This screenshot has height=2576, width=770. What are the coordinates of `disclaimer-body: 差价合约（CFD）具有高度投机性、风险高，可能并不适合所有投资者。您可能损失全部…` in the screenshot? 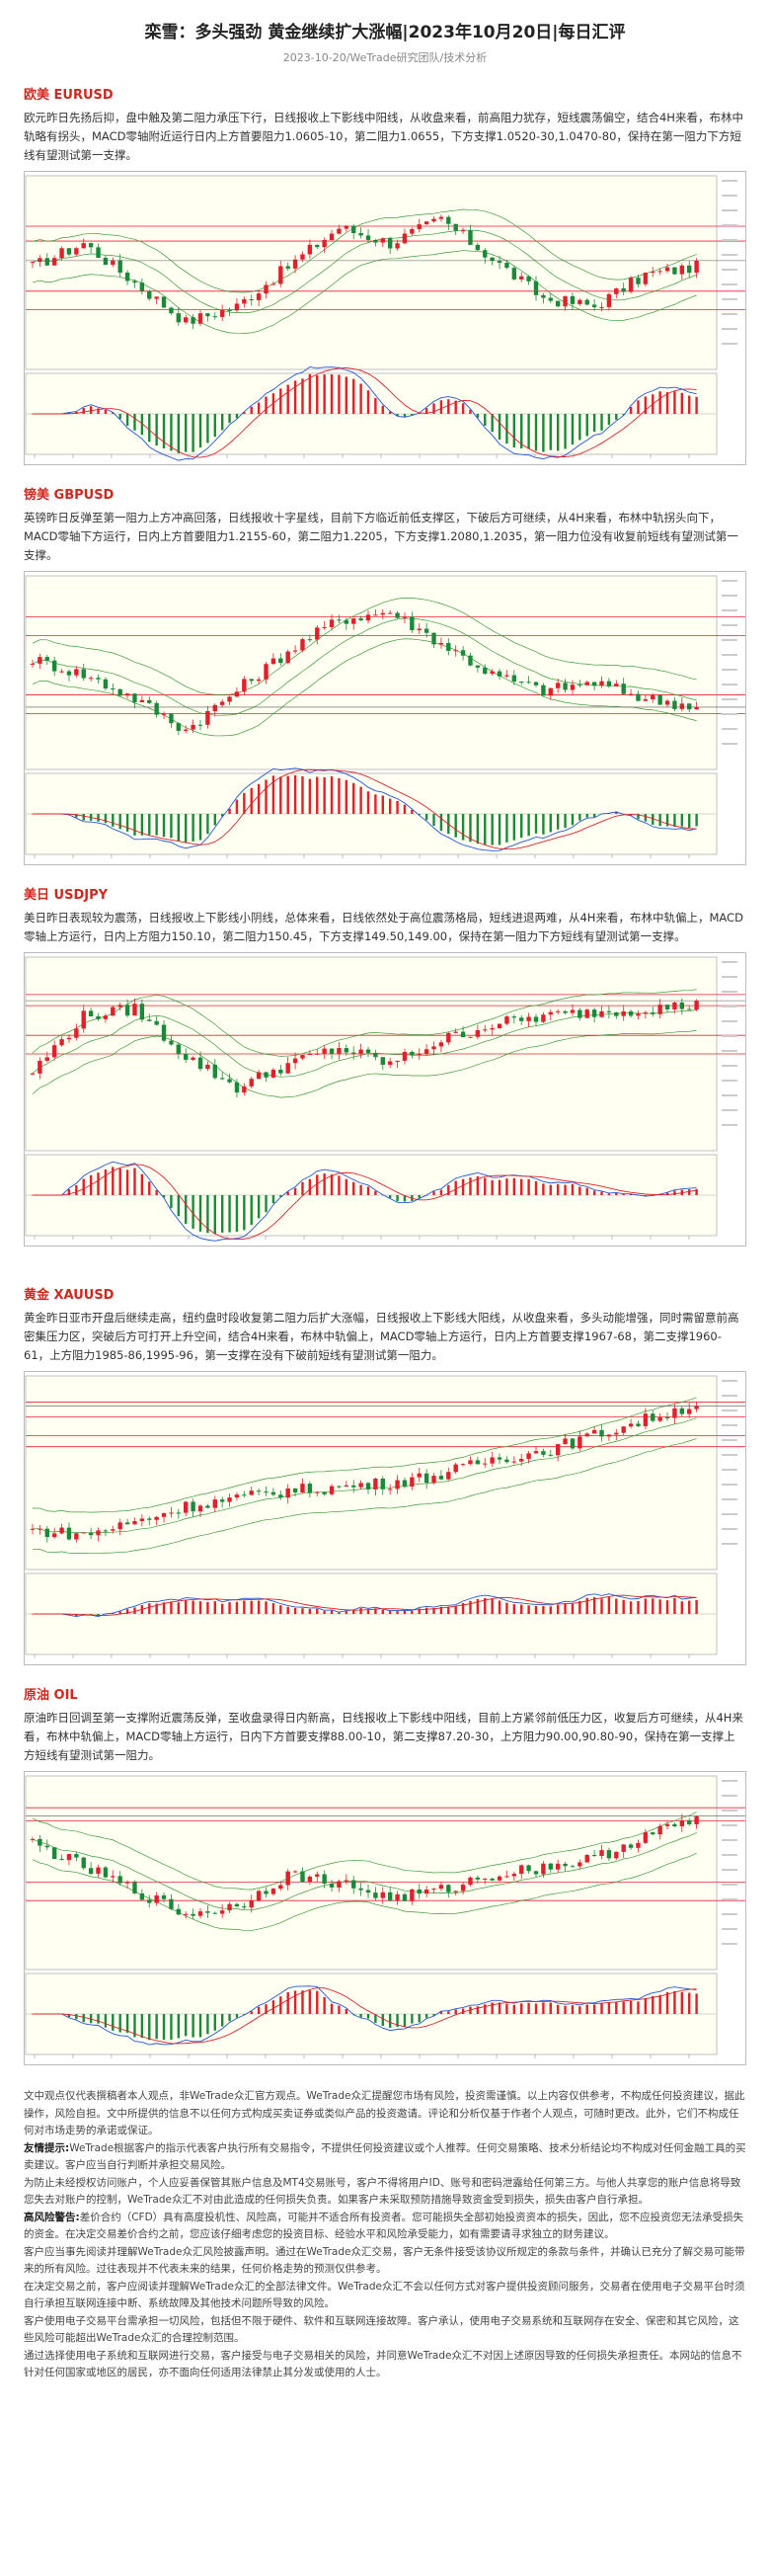 It's located at (384, 2226).